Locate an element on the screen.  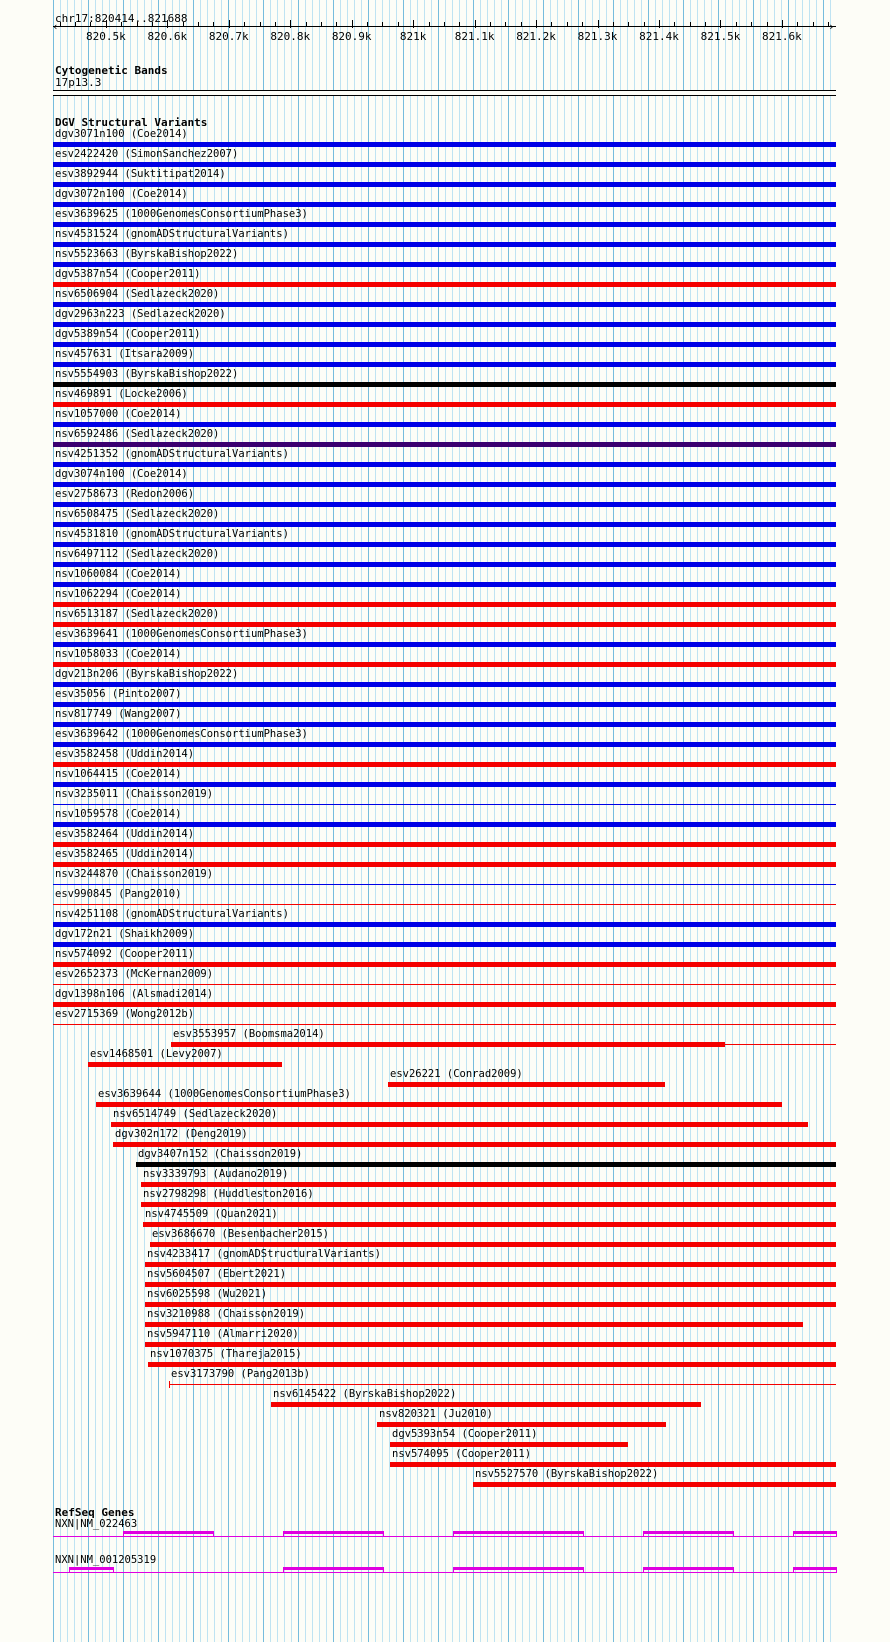
dgv-variant-row: dgv3074n100 (Coe2014) is located at coordinates (445, 478).